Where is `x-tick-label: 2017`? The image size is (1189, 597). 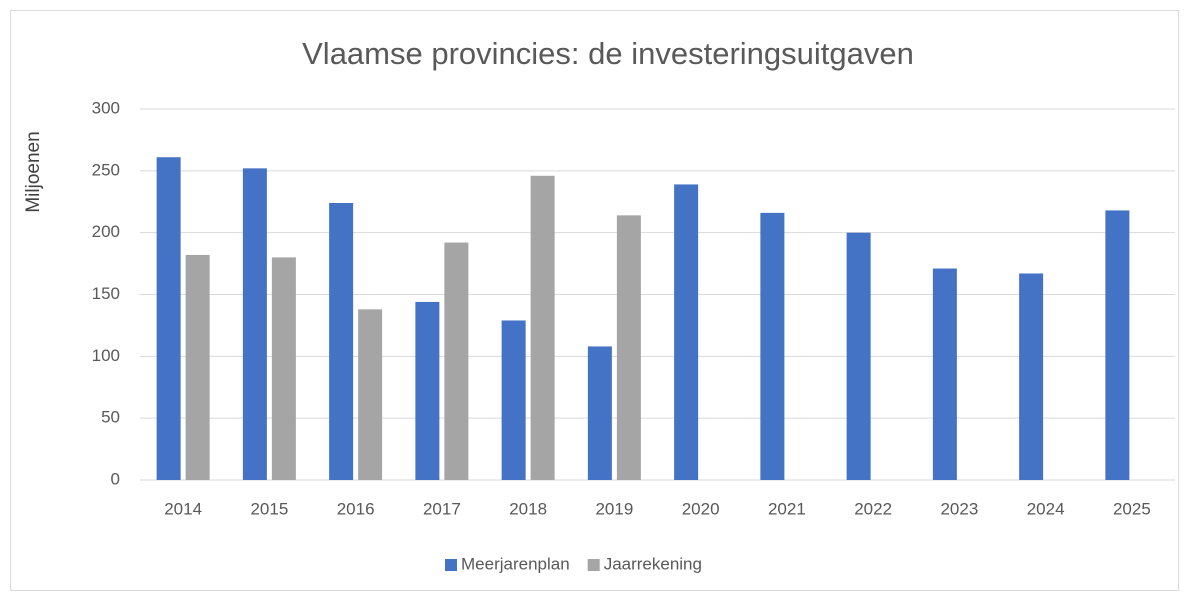 x-tick-label: 2017 is located at coordinates (442, 508).